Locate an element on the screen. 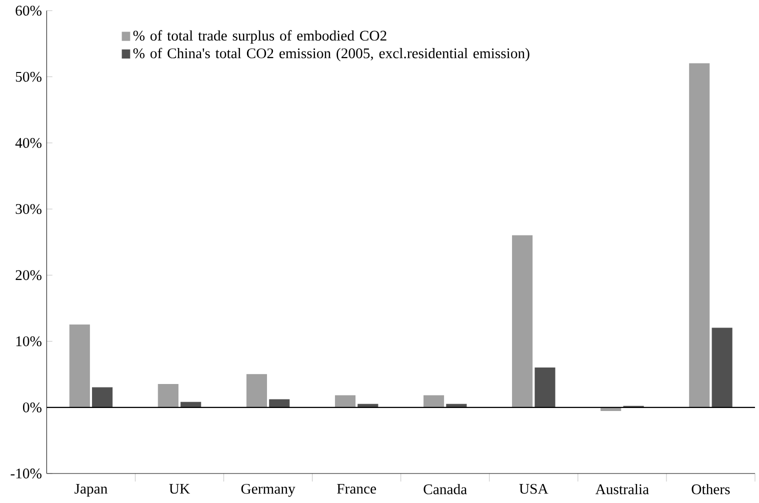 Image resolution: width=759 pixels, height=503 pixels. x-tick-label: USA is located at coordinates (533, 489).